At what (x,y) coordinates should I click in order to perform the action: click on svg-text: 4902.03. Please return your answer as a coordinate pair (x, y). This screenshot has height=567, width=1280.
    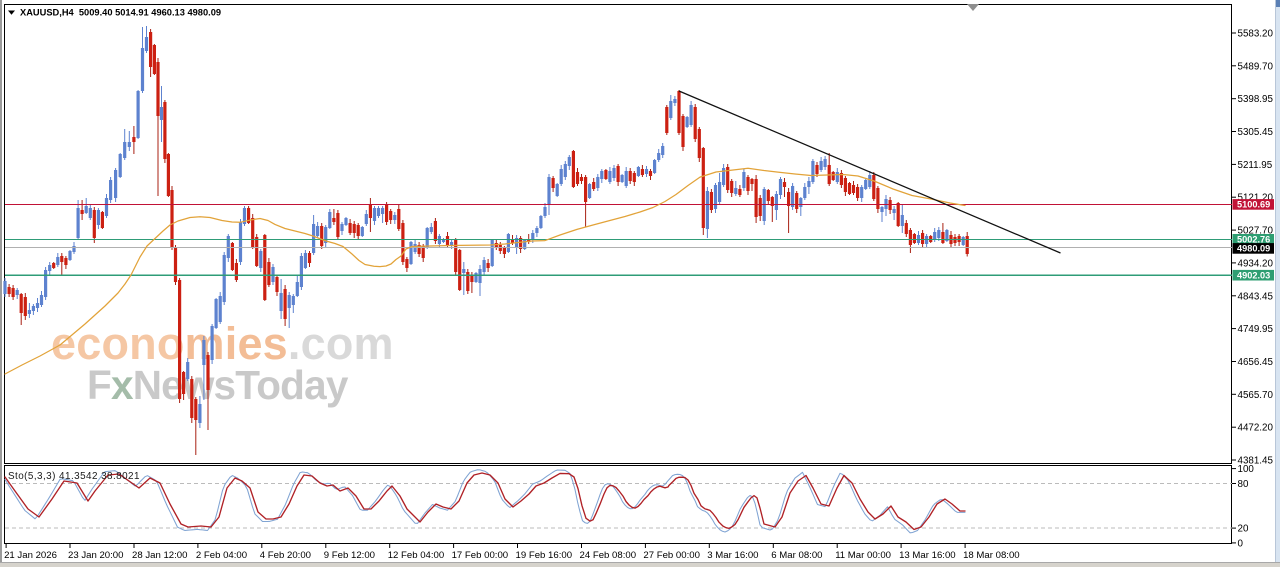
    Looking at the image, I should click on (1253, 275).